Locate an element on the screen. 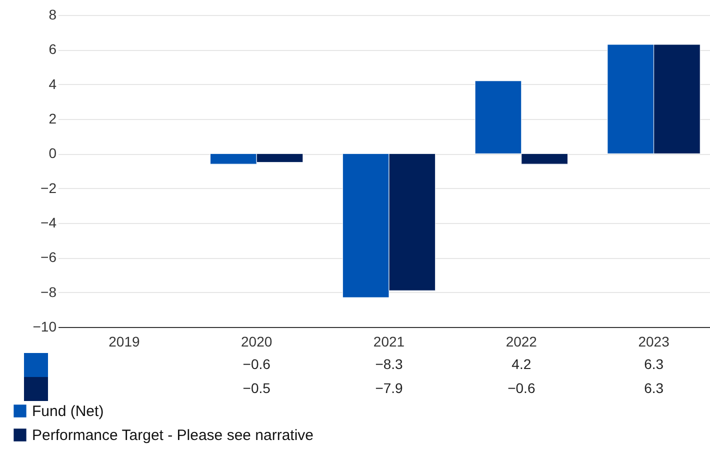  data-label: −0.5 is located at coordinates (256, 388).